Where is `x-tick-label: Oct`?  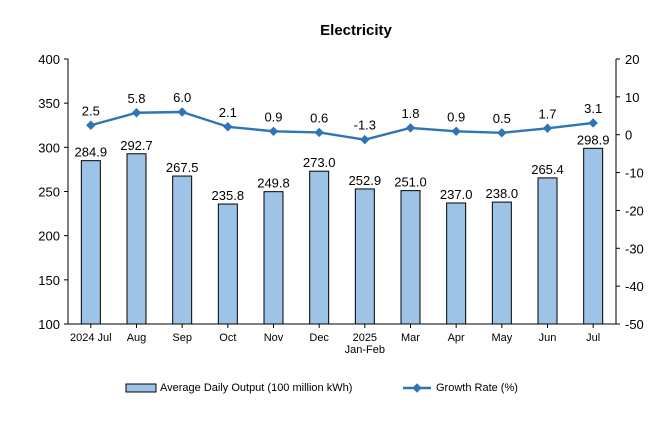
x-tick-label: Oct is located at coordinates (227, 338).